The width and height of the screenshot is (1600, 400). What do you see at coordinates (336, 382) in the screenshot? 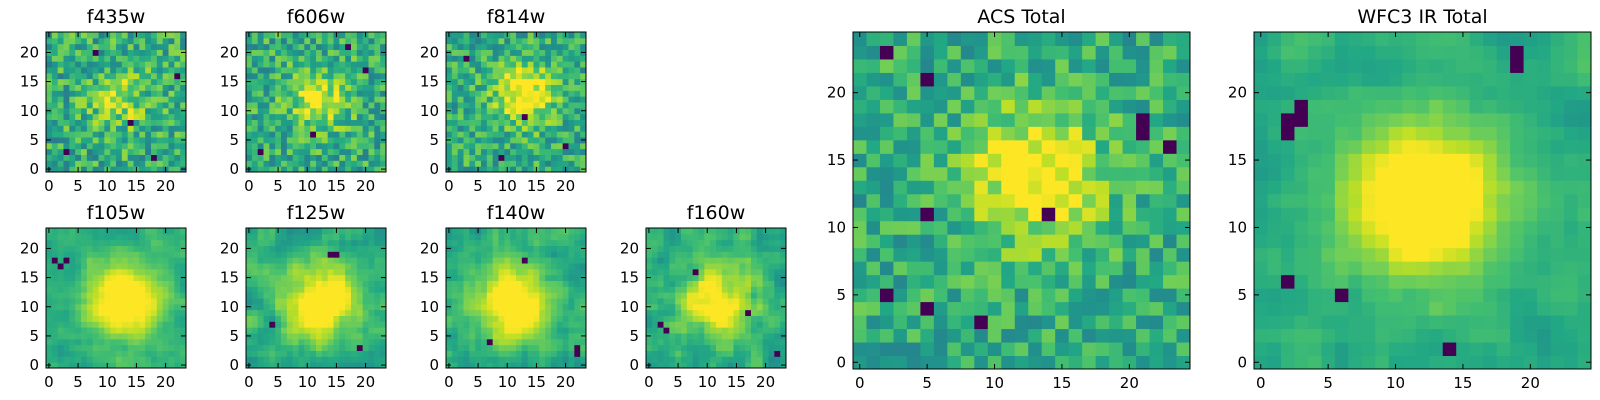
I see `x-tick-label: 15` at bounding box center [336, 382].